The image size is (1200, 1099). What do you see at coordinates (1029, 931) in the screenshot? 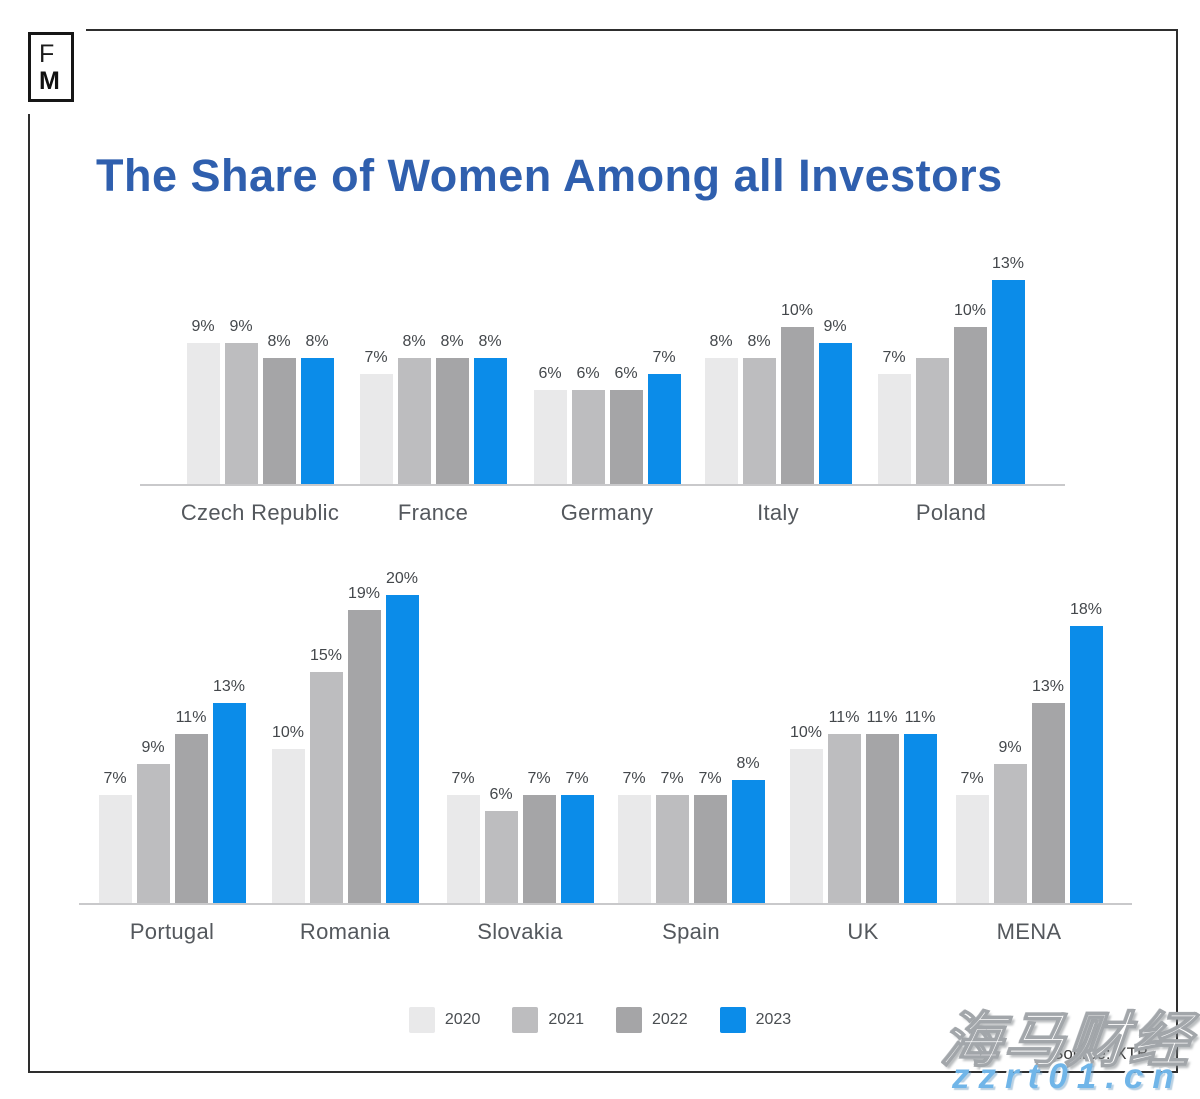
I see `category-label-mena: MENA` at bounding box center [1029, 931].